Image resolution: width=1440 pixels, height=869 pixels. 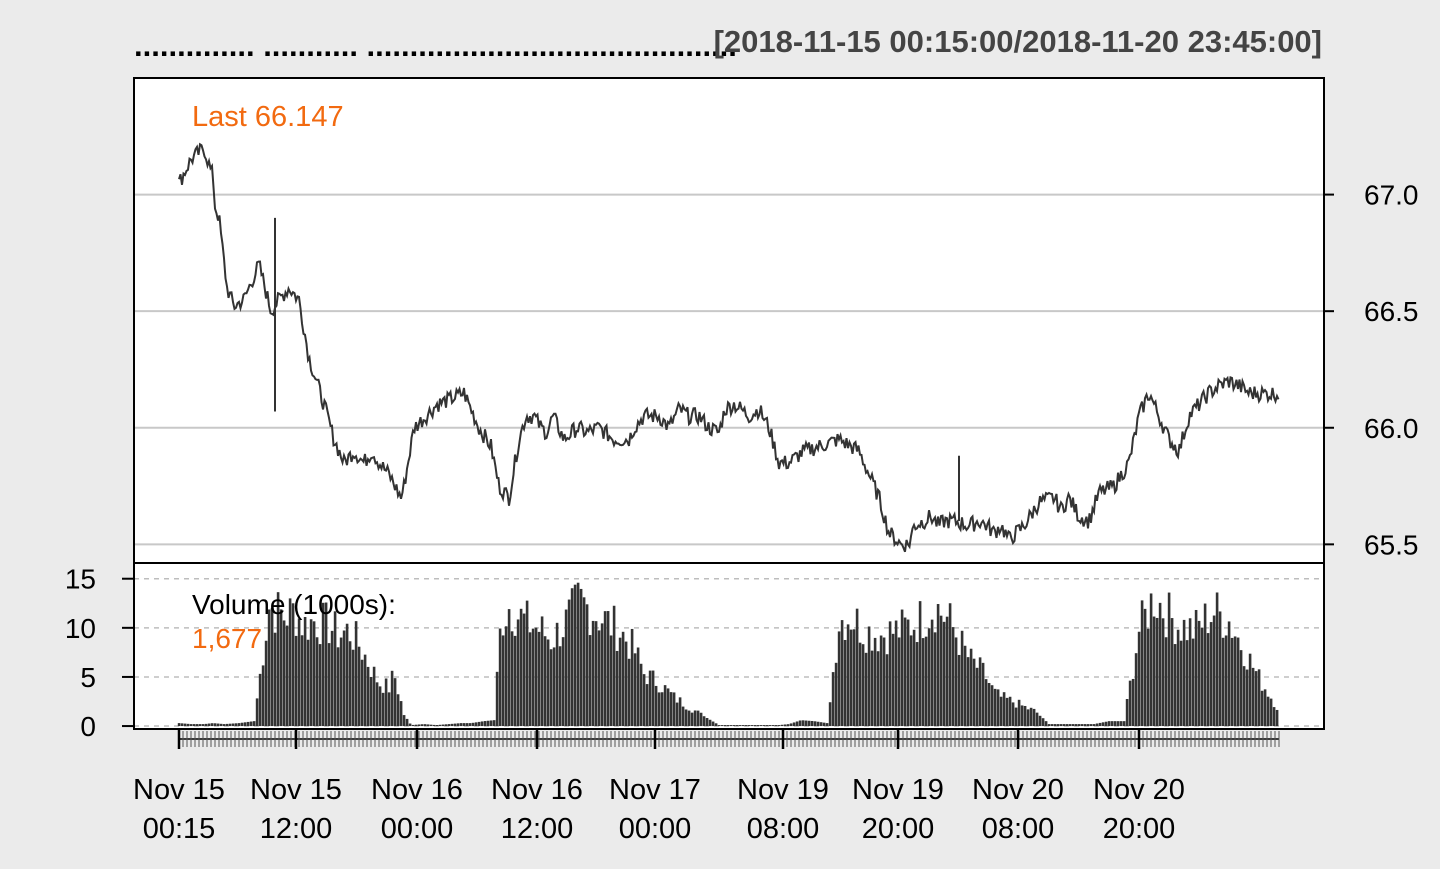 What do you see at coordinates (729, 652) in the screenshot?
I see `volume-grid` at bounding box center [729, 652].